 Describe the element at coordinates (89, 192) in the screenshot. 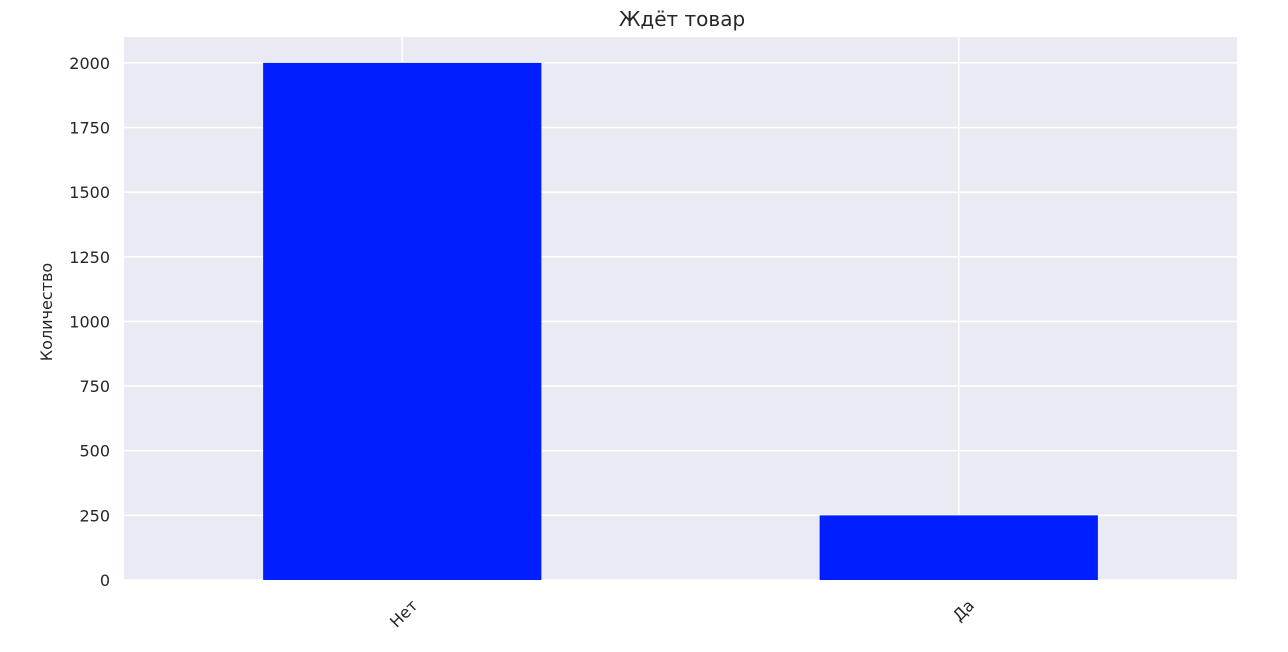

I see `y-tick-label: 1500` at that location.